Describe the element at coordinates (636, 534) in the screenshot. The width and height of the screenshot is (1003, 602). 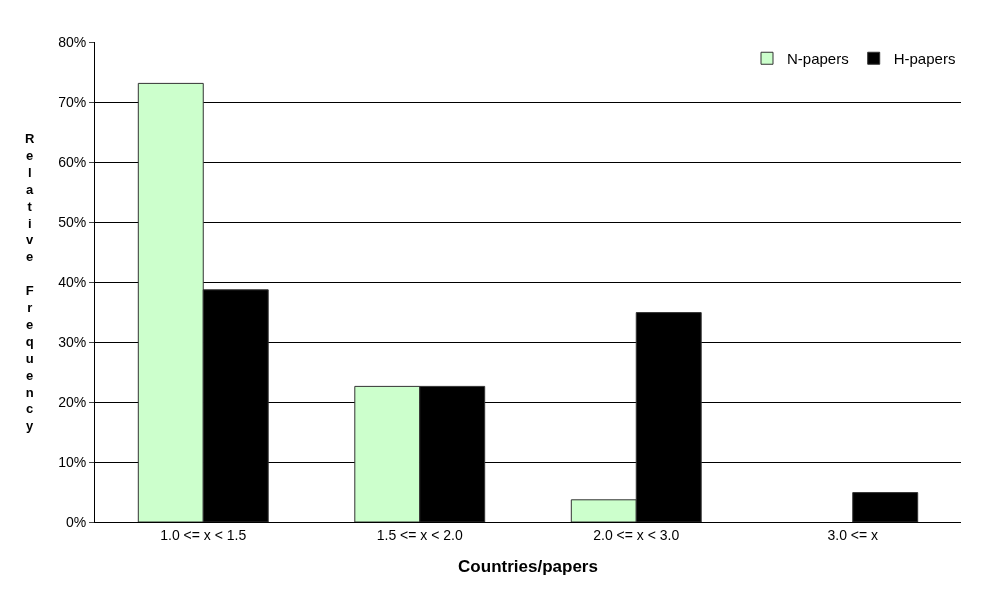
I see `x-tick-label: 2.0 <= x < 3.0` at that location.